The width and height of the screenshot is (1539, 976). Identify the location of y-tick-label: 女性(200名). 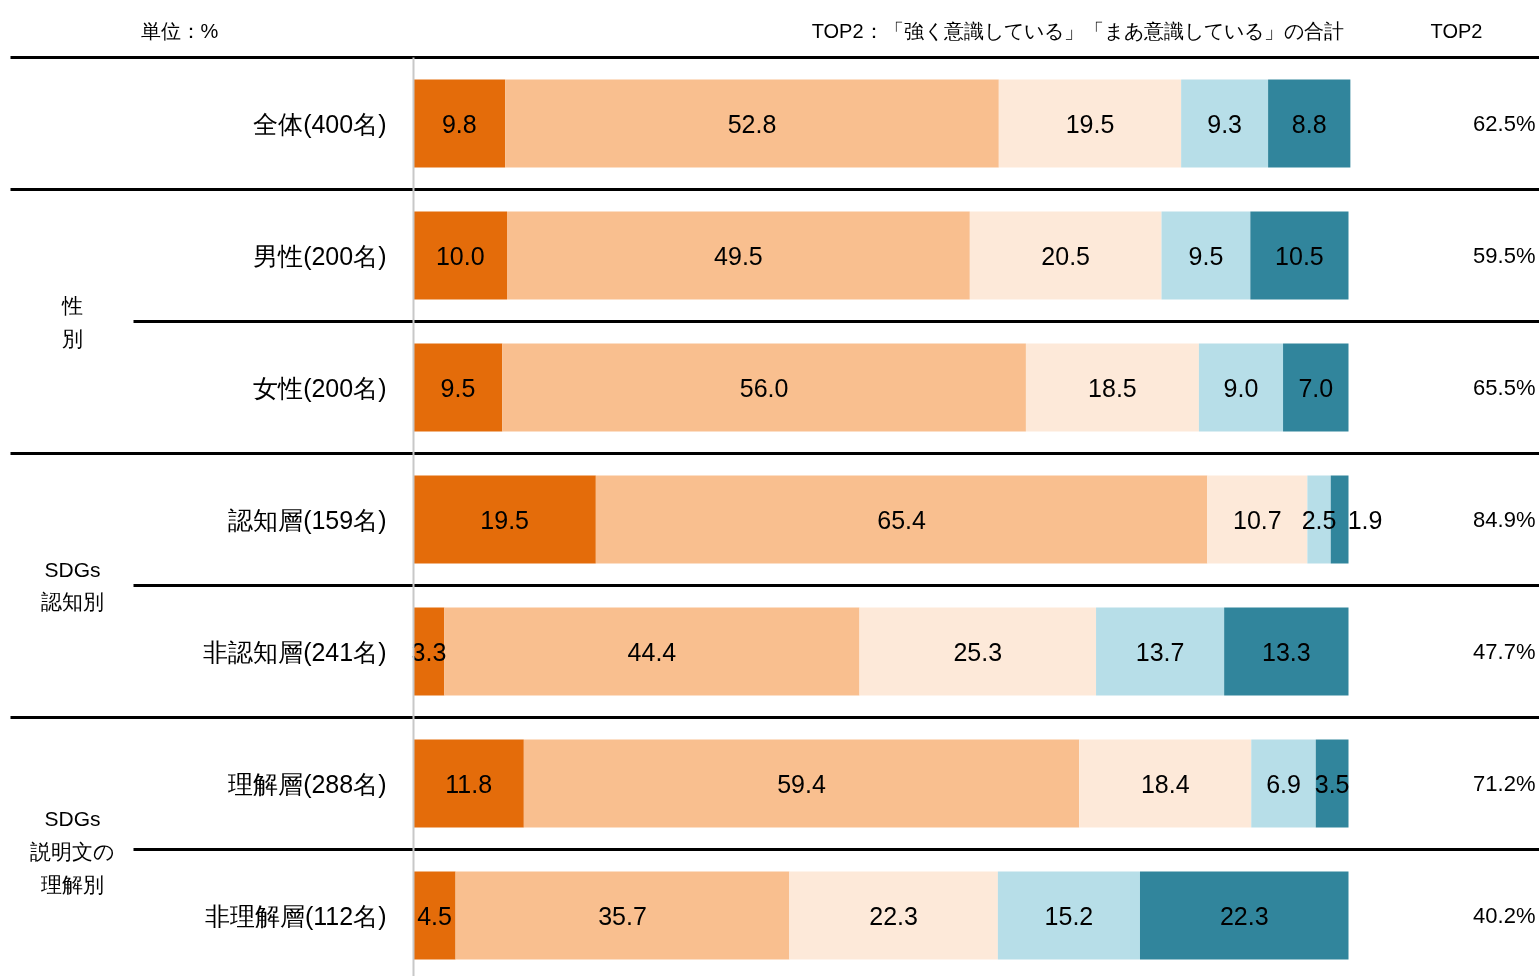
(320, 387).